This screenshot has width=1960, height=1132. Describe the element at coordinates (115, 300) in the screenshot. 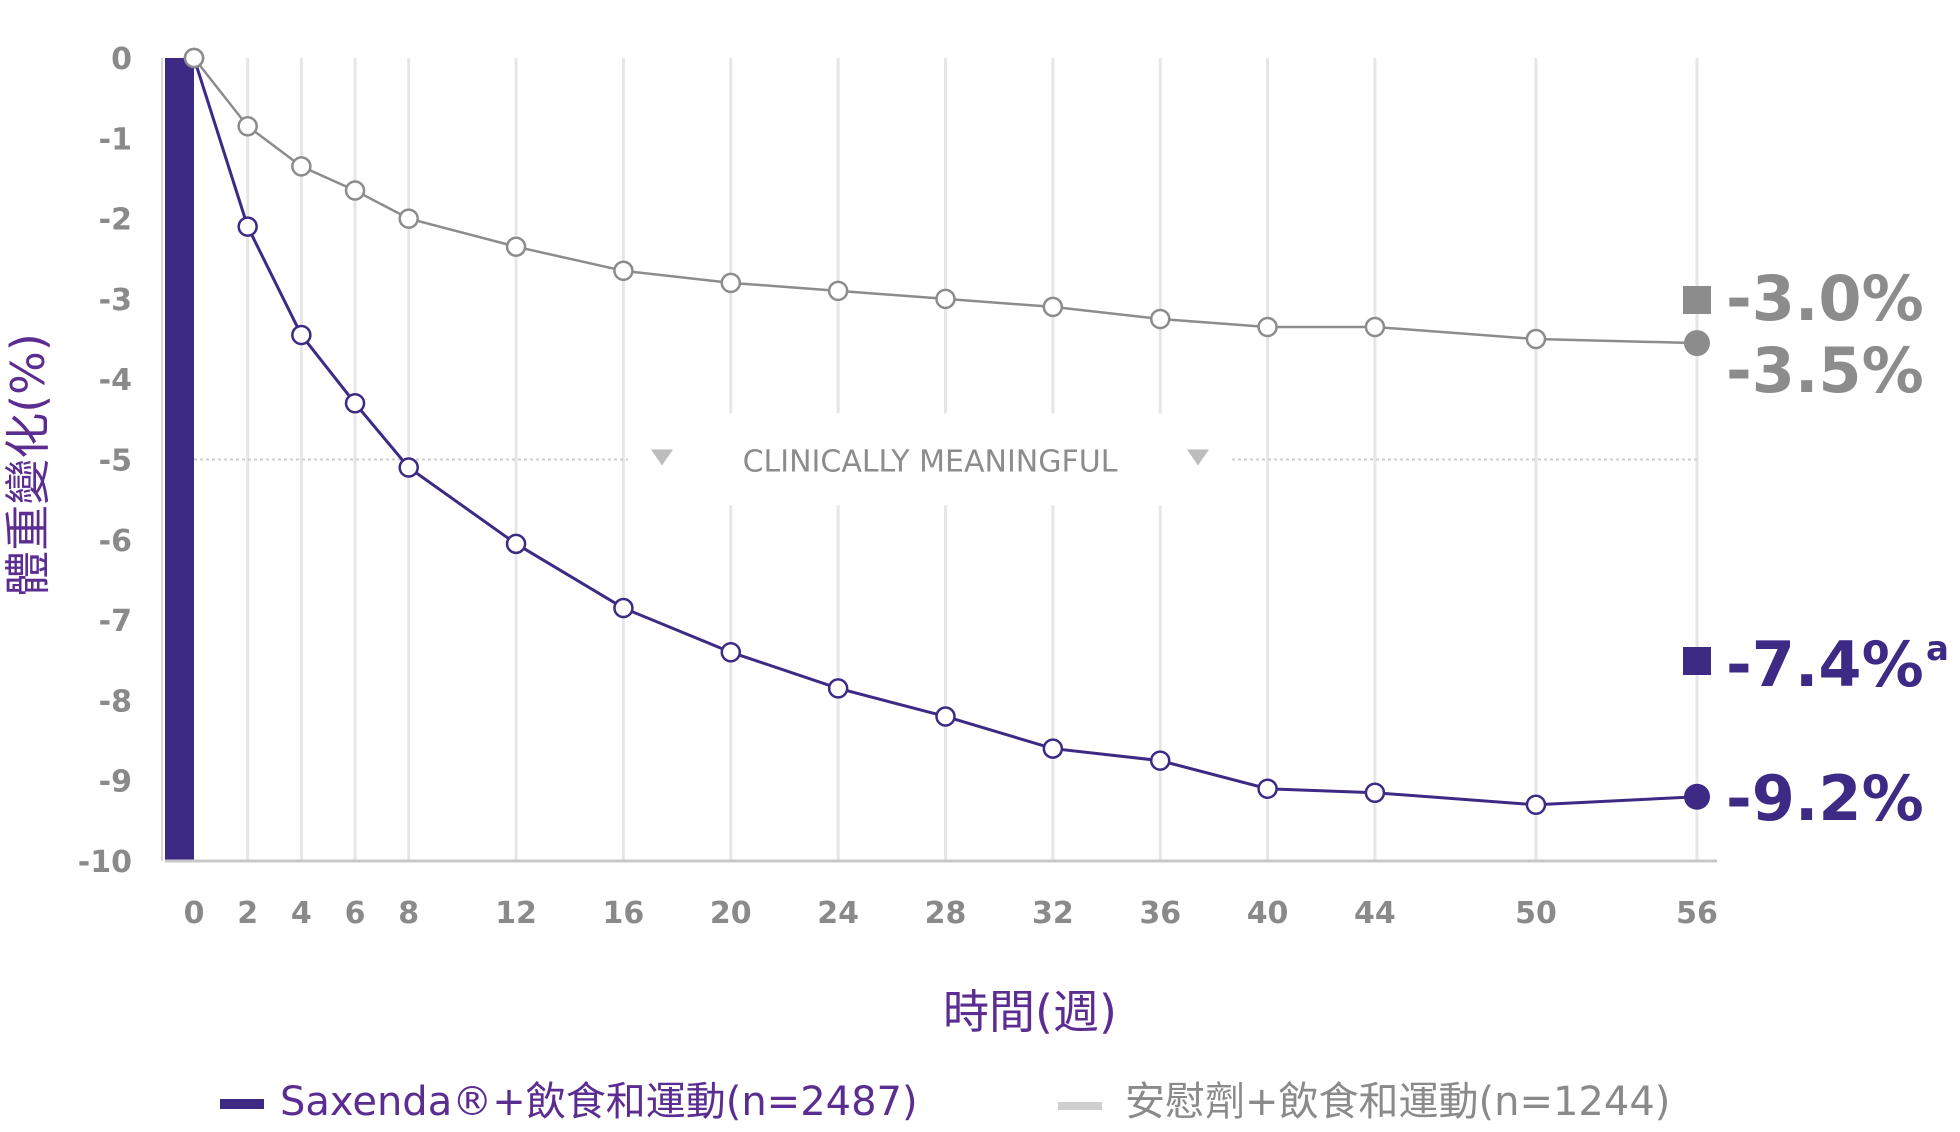

I see `y-tick-label: -3` at that location.